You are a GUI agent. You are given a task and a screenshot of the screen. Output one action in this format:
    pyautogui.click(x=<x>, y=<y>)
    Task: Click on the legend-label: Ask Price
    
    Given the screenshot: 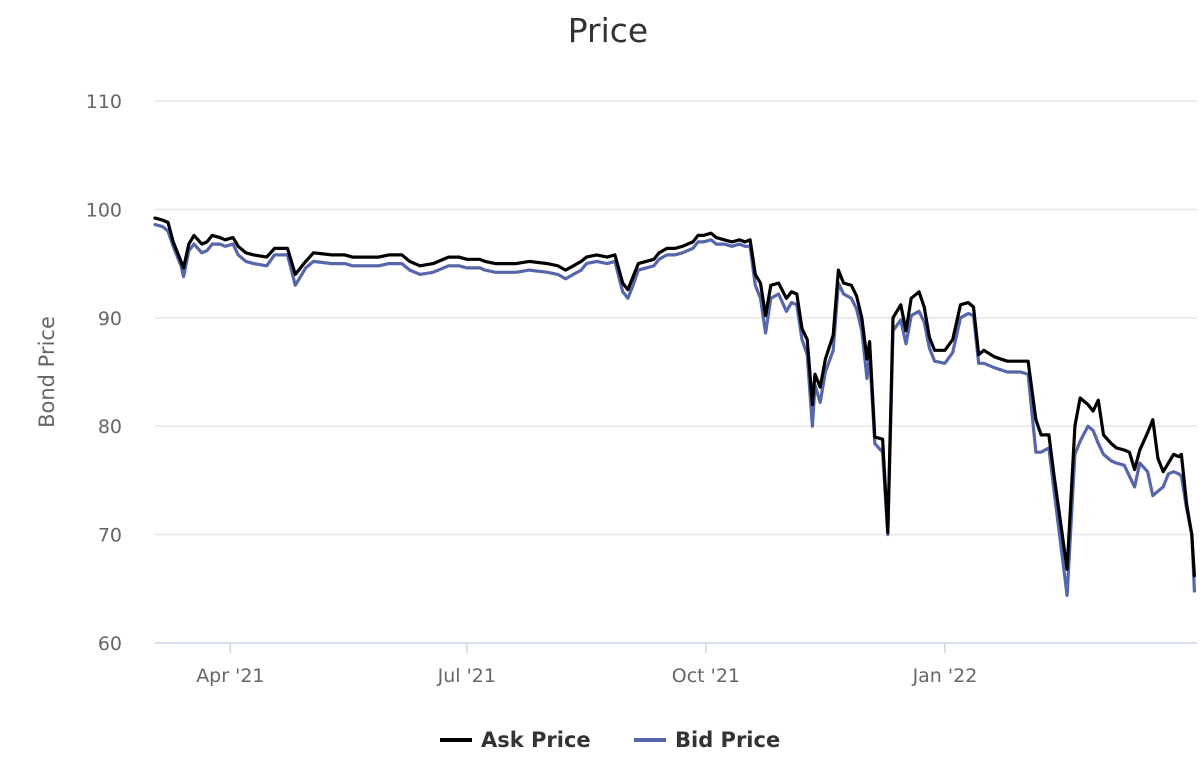 What is the action you would take?
    pyautogui.click(x=536, y=740)
    